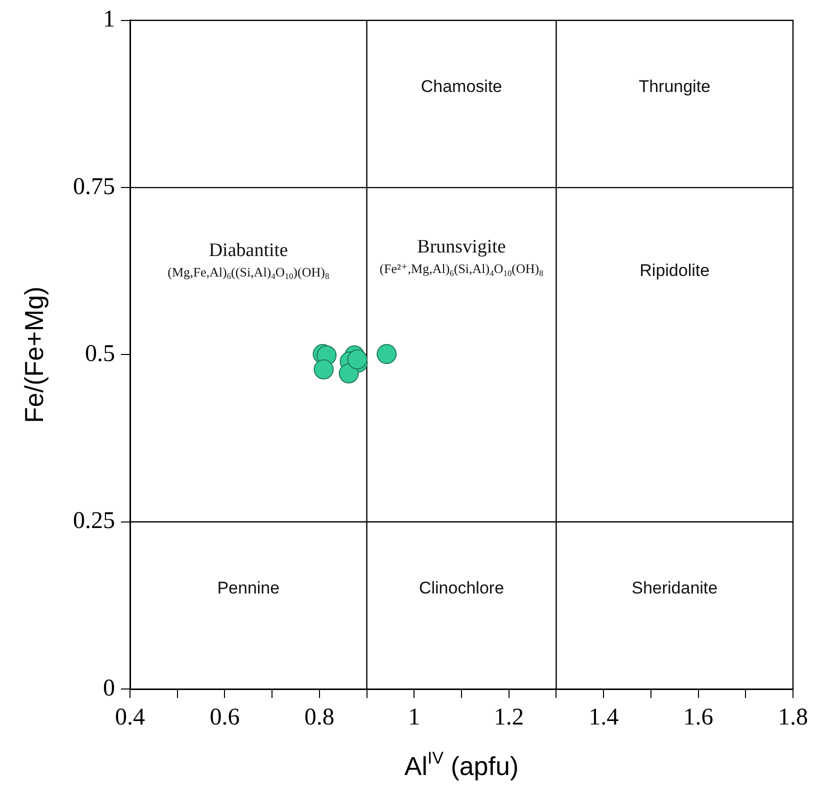 The height and width of the screenshot is (785, 814). What do you see at coordinates (698, 717) in the screenshot?
I see `x-tick-label: 1.6` at bounding box center [698, 717].